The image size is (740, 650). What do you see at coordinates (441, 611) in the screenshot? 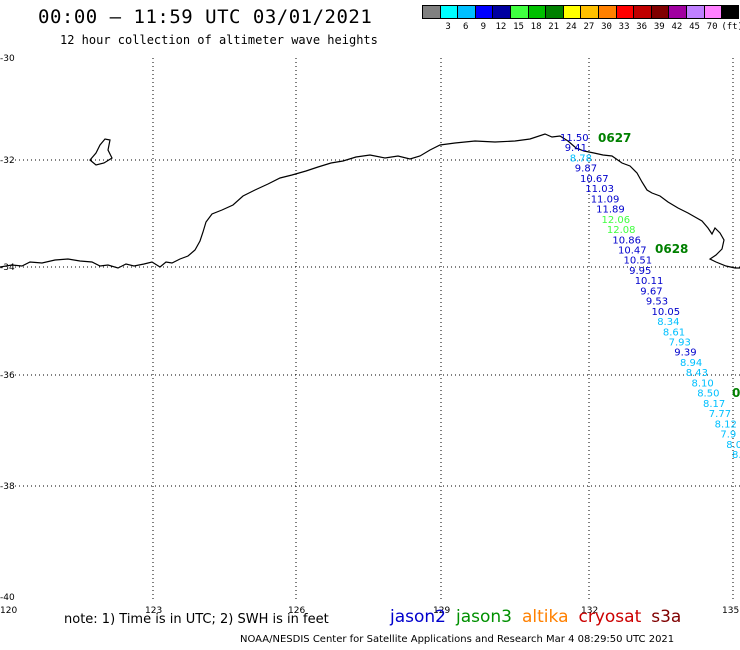
I see `x-tick-label: 129` at bounding box center [441, 611].